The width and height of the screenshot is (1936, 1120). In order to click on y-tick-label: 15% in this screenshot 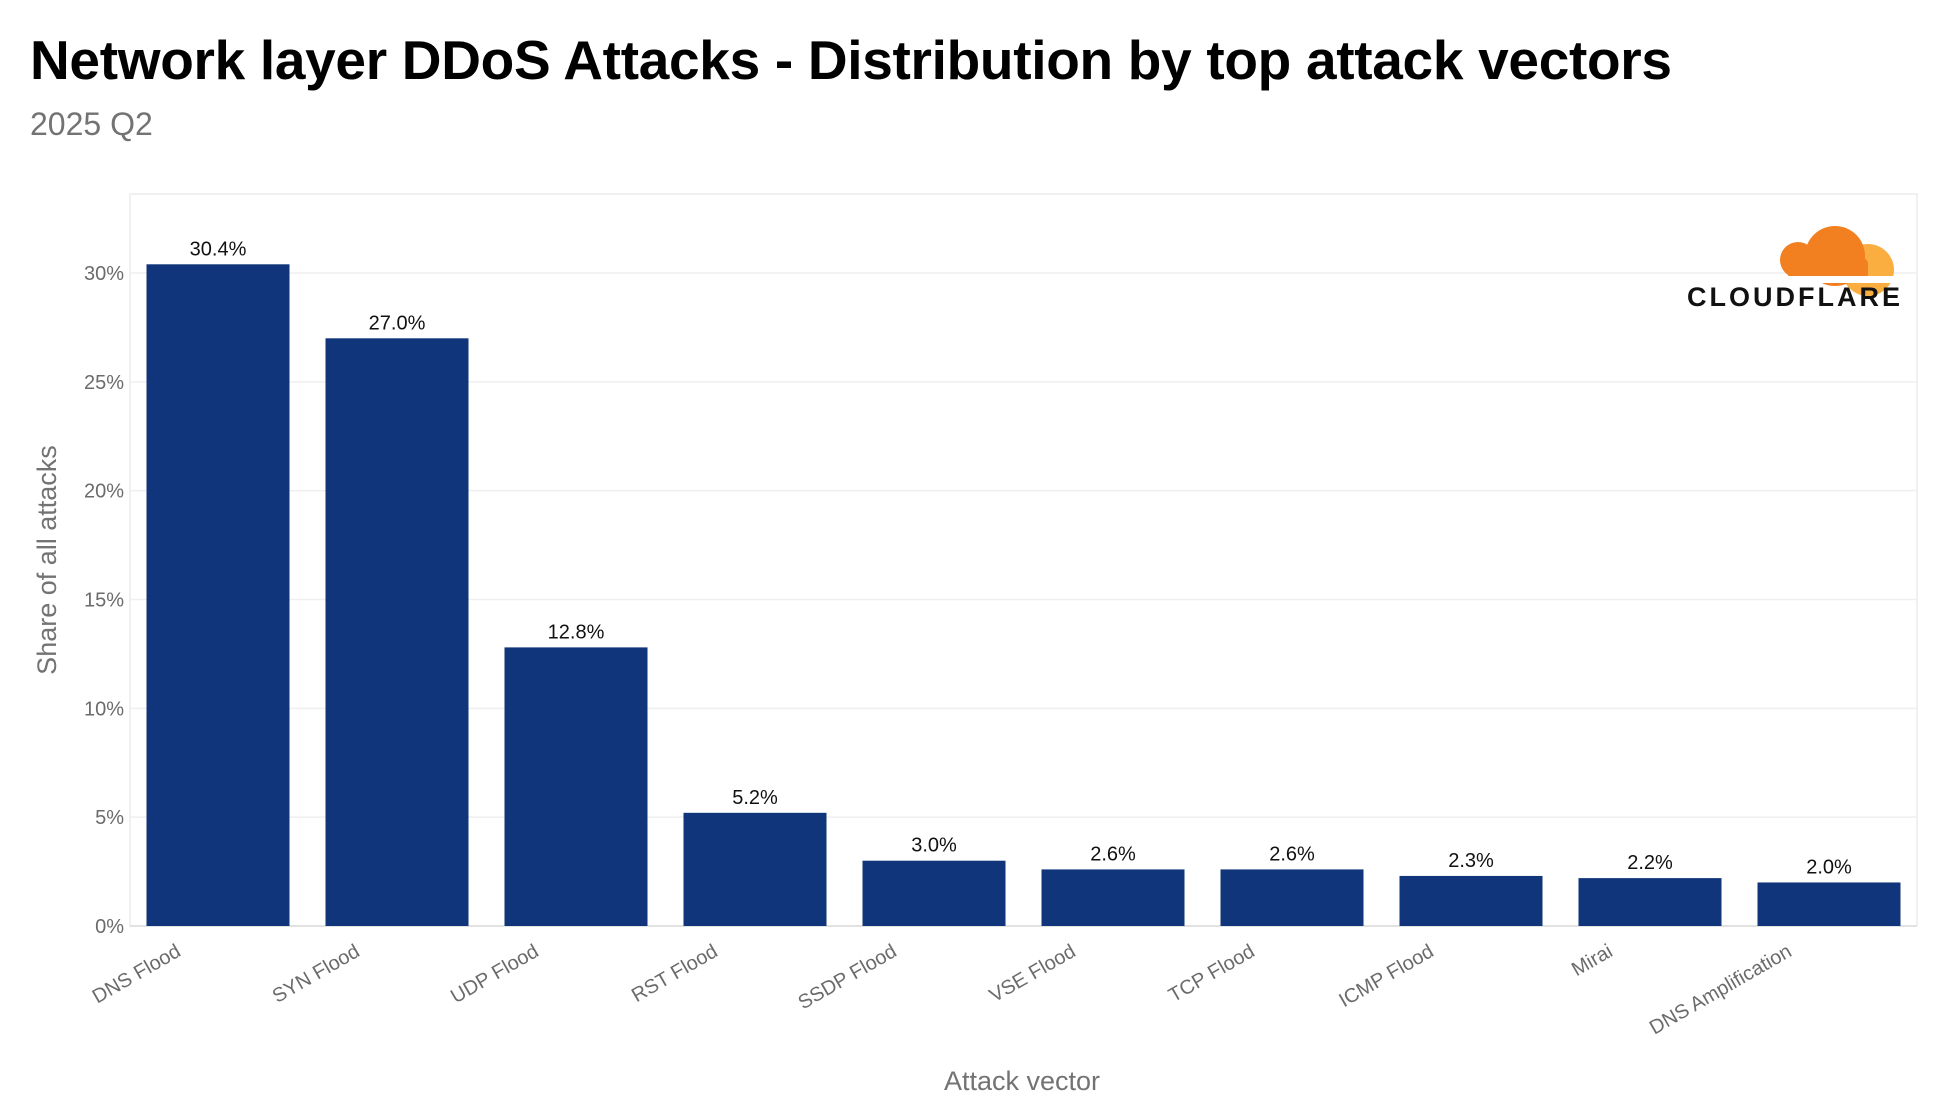, I will do `click(104, 601)`.